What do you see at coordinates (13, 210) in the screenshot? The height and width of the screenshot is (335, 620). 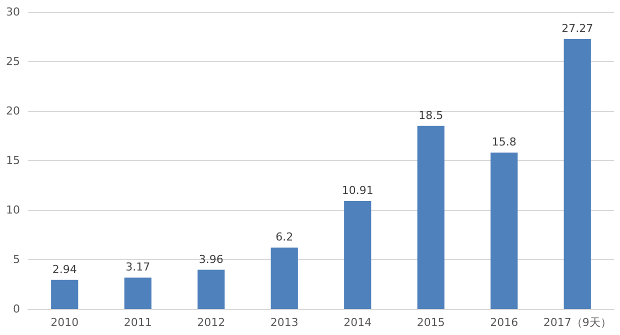 I see `y-tick-label: 10` at bounding box center [13, 210].